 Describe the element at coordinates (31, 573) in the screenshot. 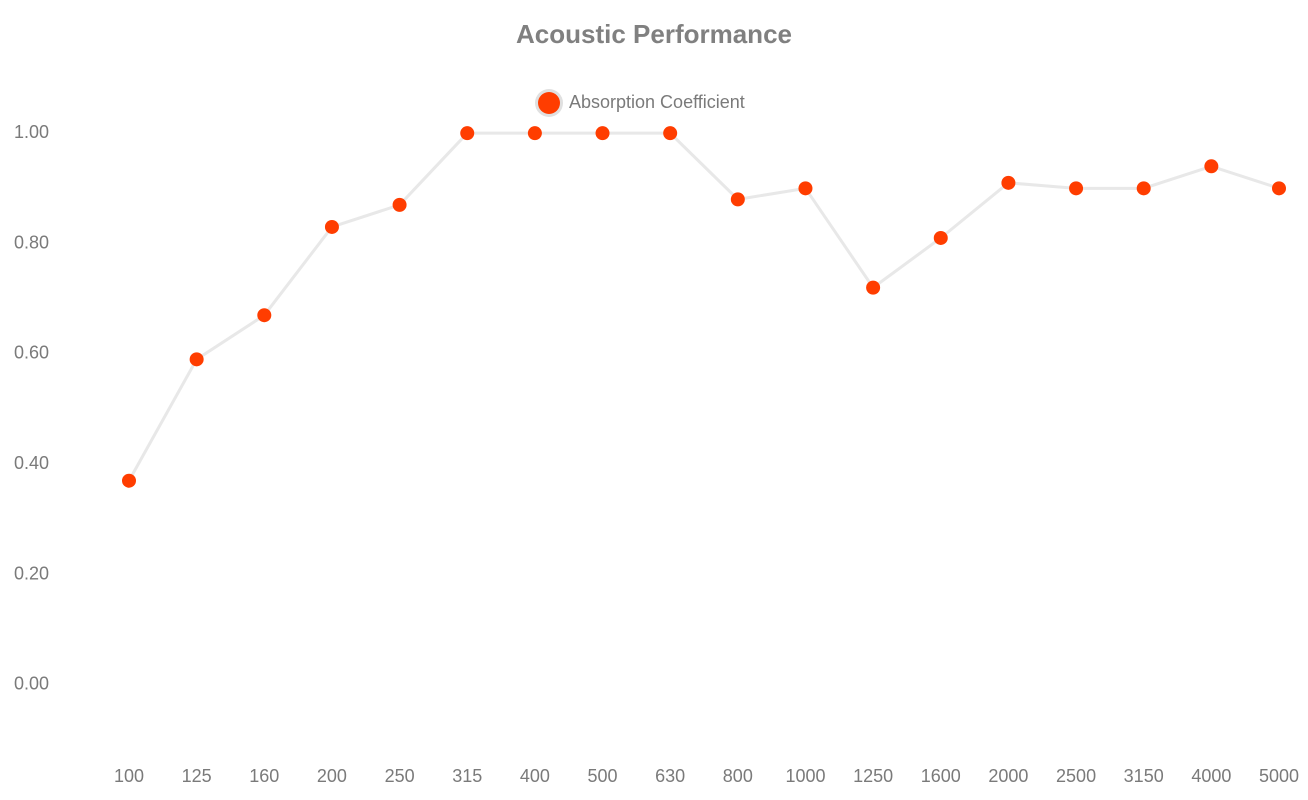

I see `y-tick-label: 0.20` at that location.